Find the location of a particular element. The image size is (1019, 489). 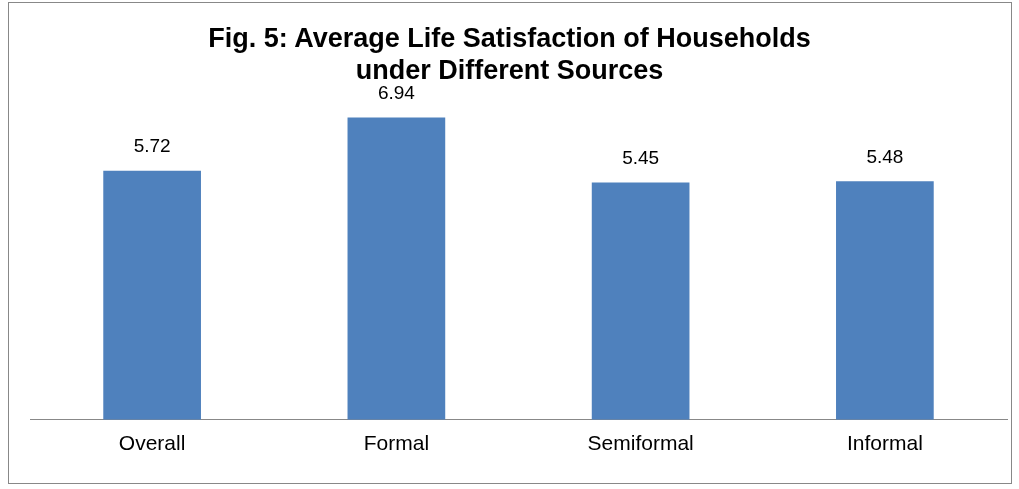

data-label: 5.72 is located at coordinates (152, 146).